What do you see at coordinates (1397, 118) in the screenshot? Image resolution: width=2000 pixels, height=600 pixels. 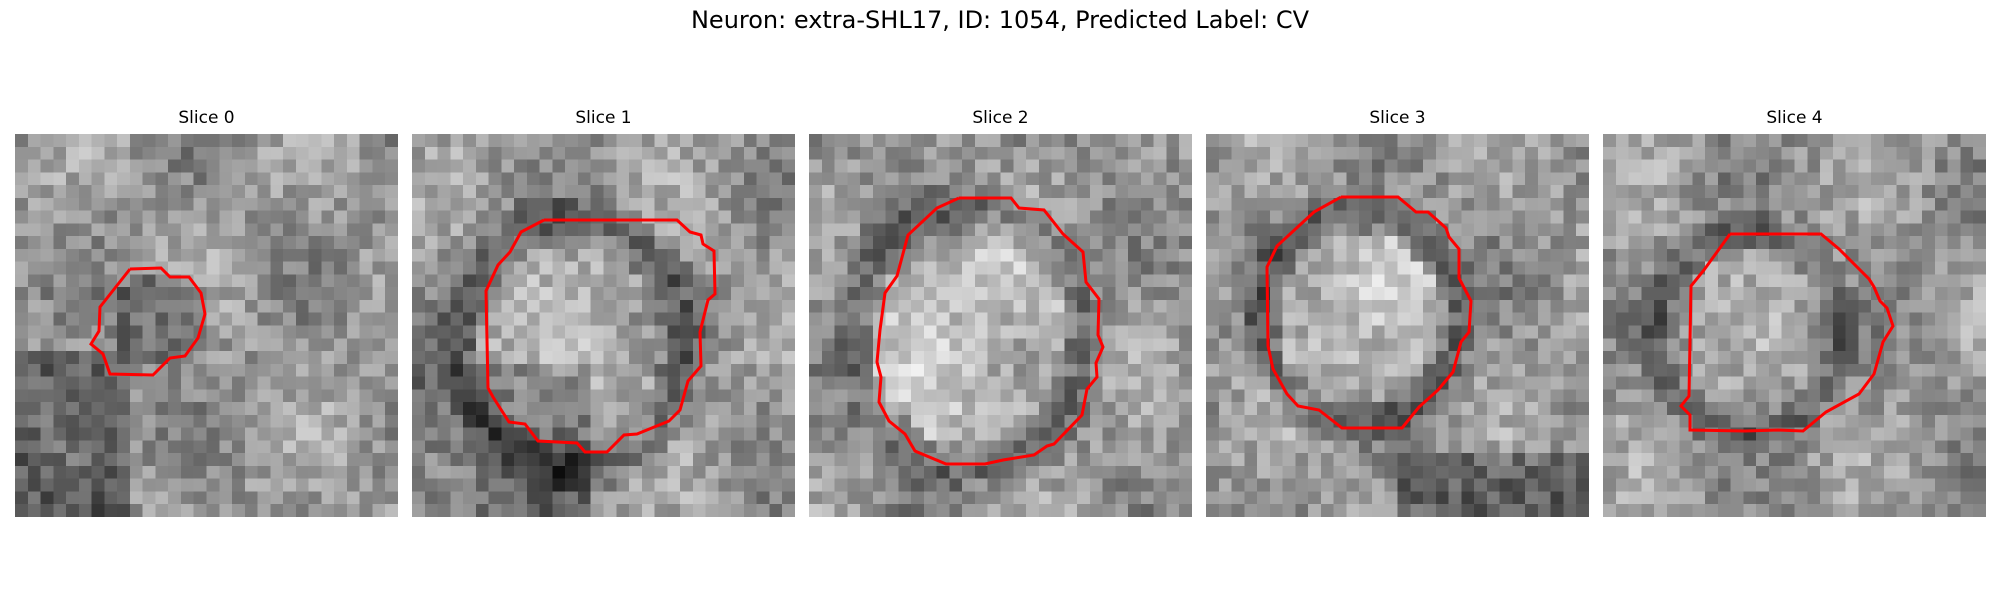 I see `panel-title-slice-3: Slice 3` at bounding box center [1397, 118].